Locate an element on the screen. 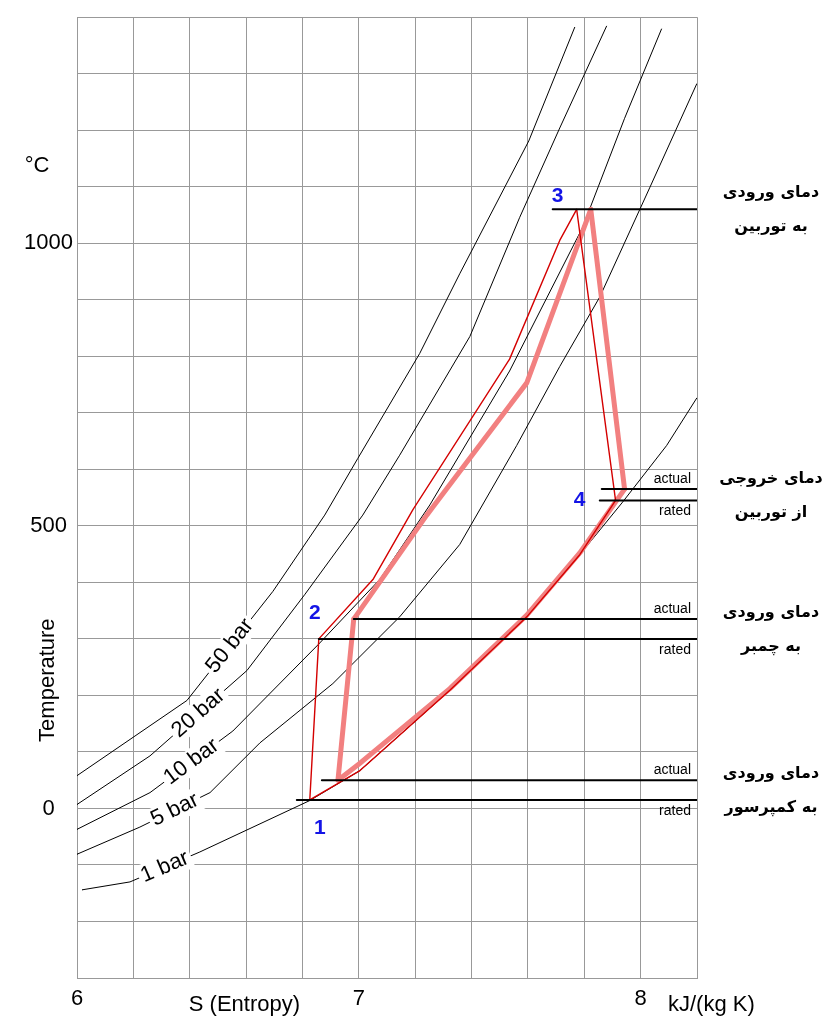 This screenshot has height=1021, width=828. annotation: 3 is located at coordinates (557, 195).